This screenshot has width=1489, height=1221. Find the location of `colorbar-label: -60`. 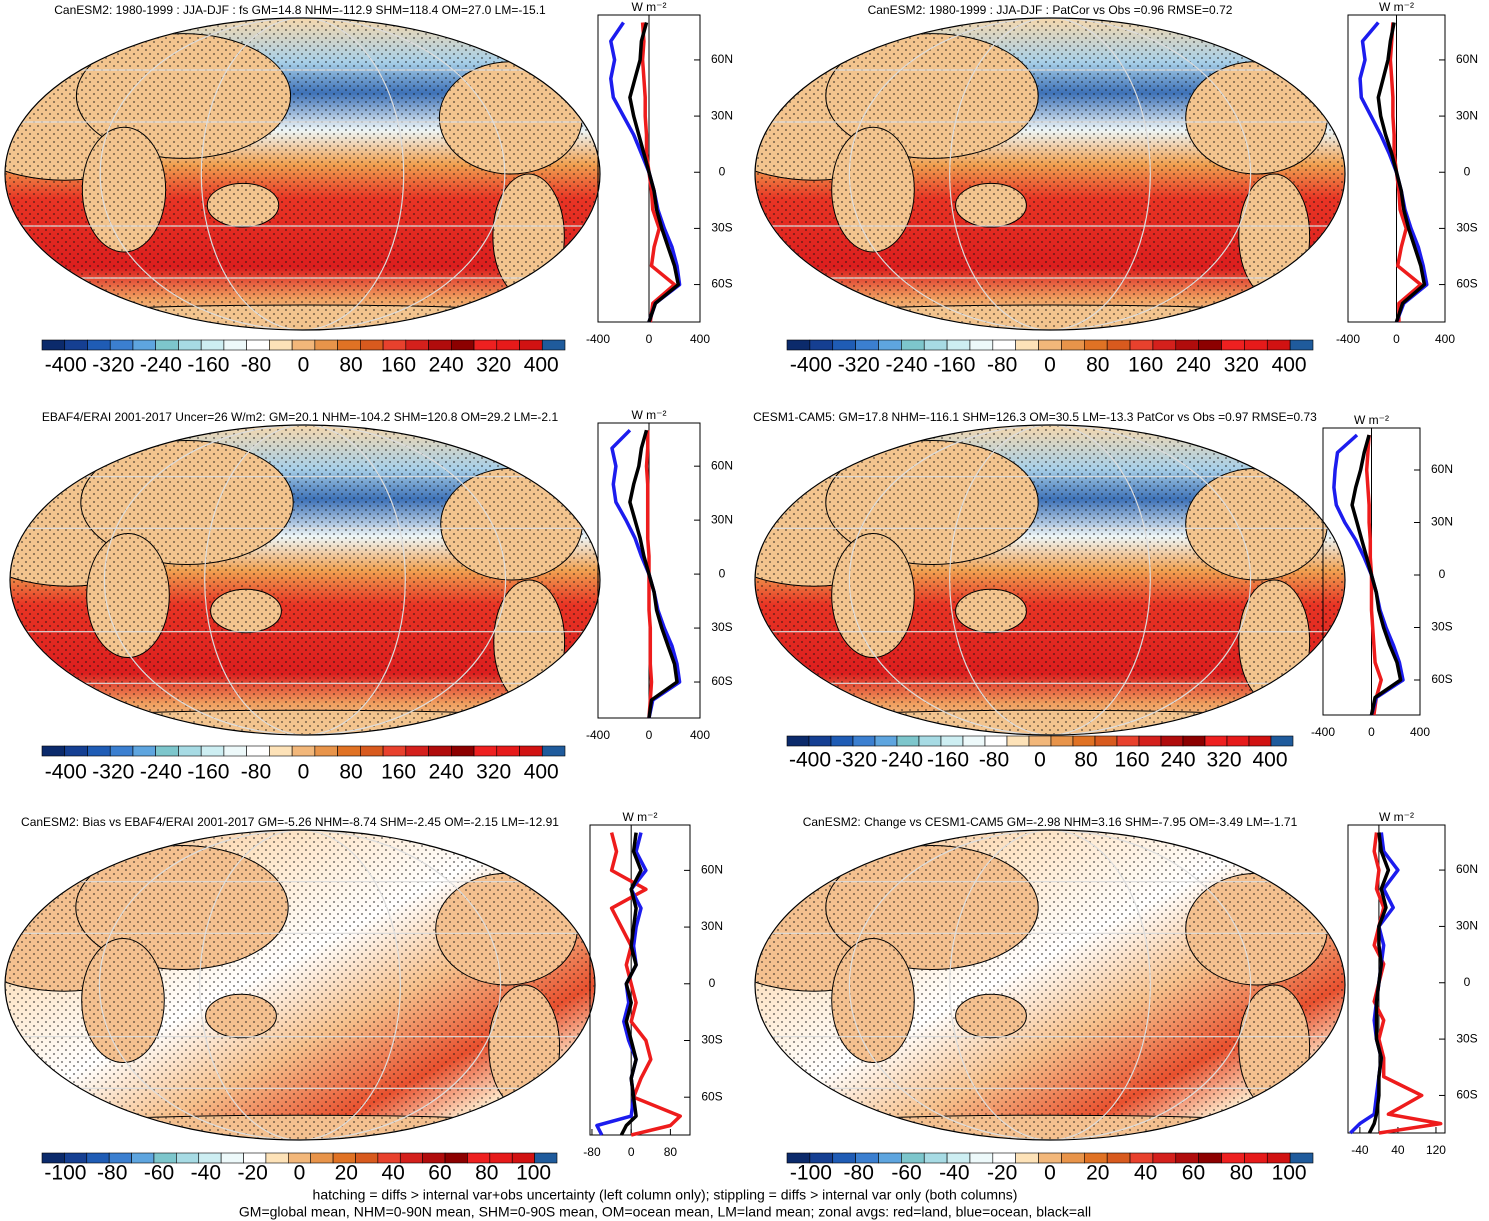

colorbar-label: -60 is located at coordinates (906, 1173).